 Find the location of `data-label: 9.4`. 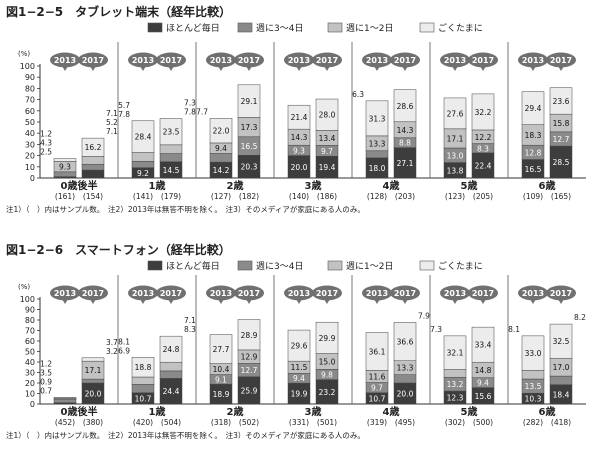

data-label: 9.4 is located at coordinates (483, 383).